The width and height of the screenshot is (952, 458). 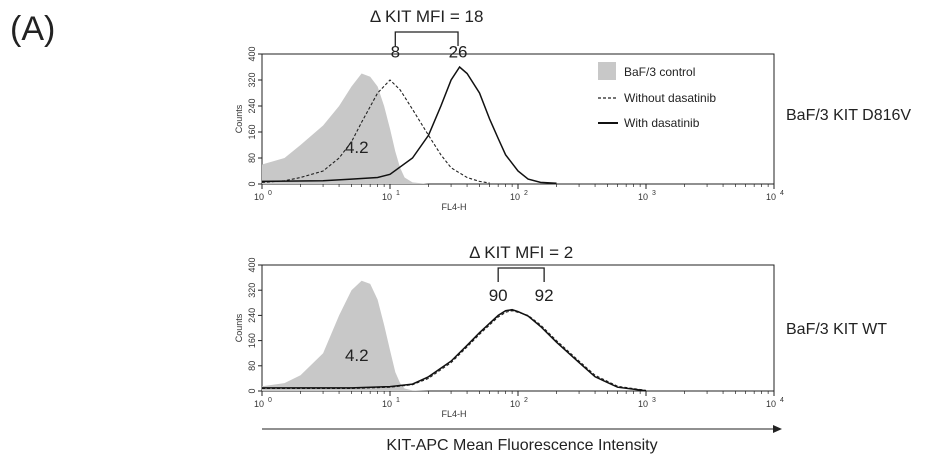 I want to click on row-label-wt: BaF/3 KIT WT, so click(x=836, y=329).